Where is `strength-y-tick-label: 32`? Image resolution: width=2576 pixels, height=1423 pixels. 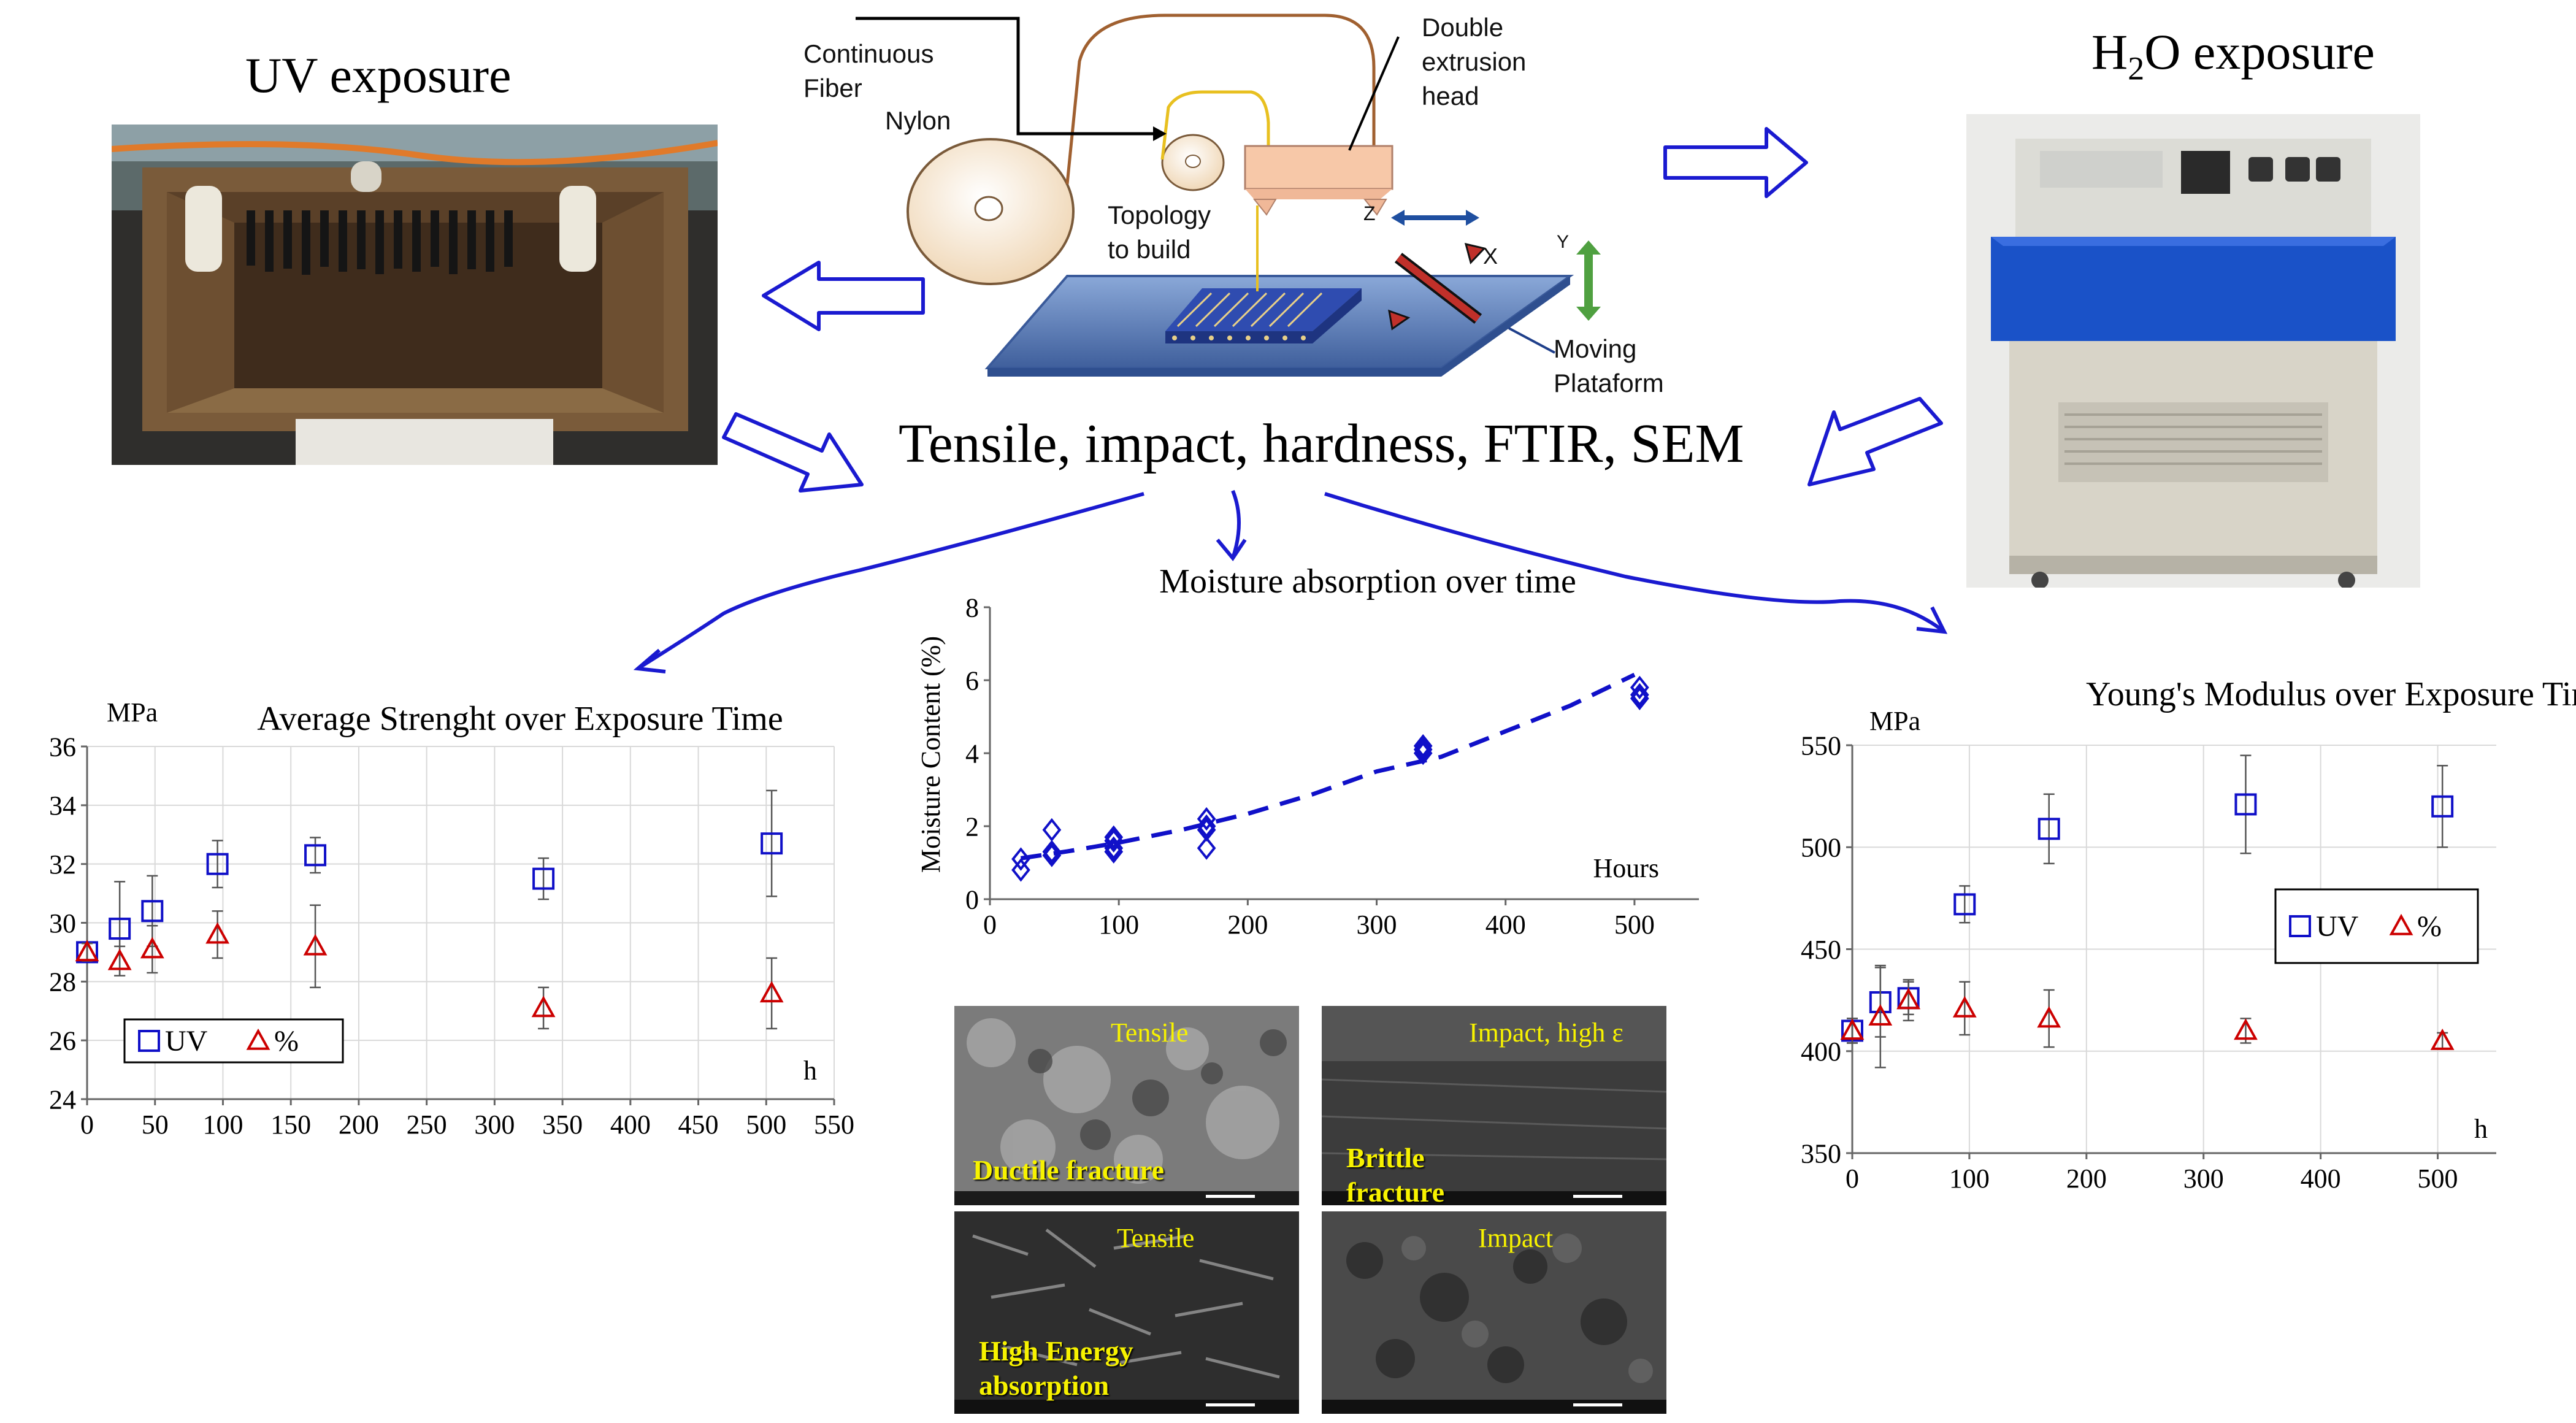 strength-y-tick-label: 32 is located at coordinates (62, 865).